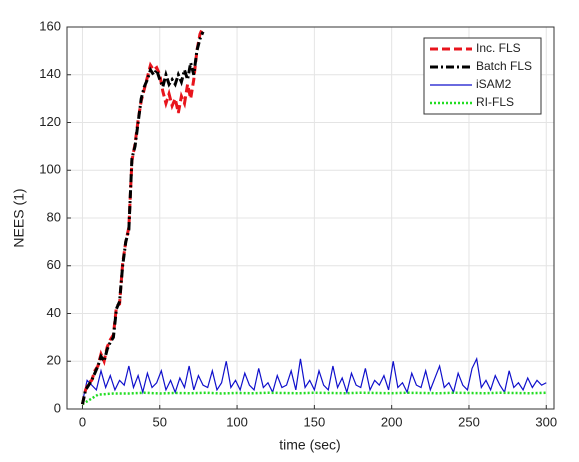  What do you see at coordinates (309, 445) in the screenshot?
I see `x-axis-label: time (sec)` at bounding box center [309, 445].